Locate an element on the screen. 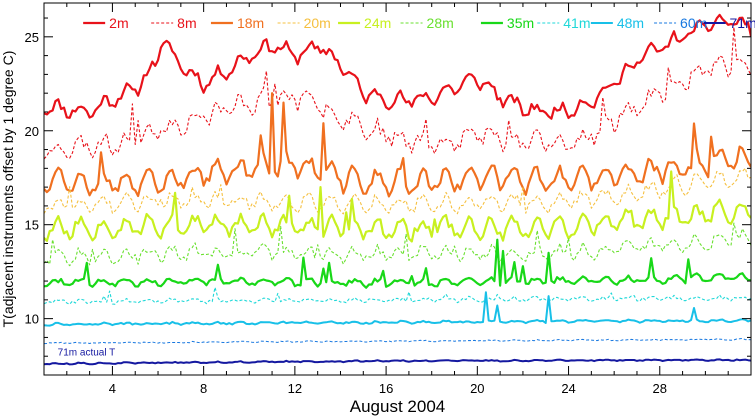  x-tick-label: 16 is located at coordinates (386, 388).